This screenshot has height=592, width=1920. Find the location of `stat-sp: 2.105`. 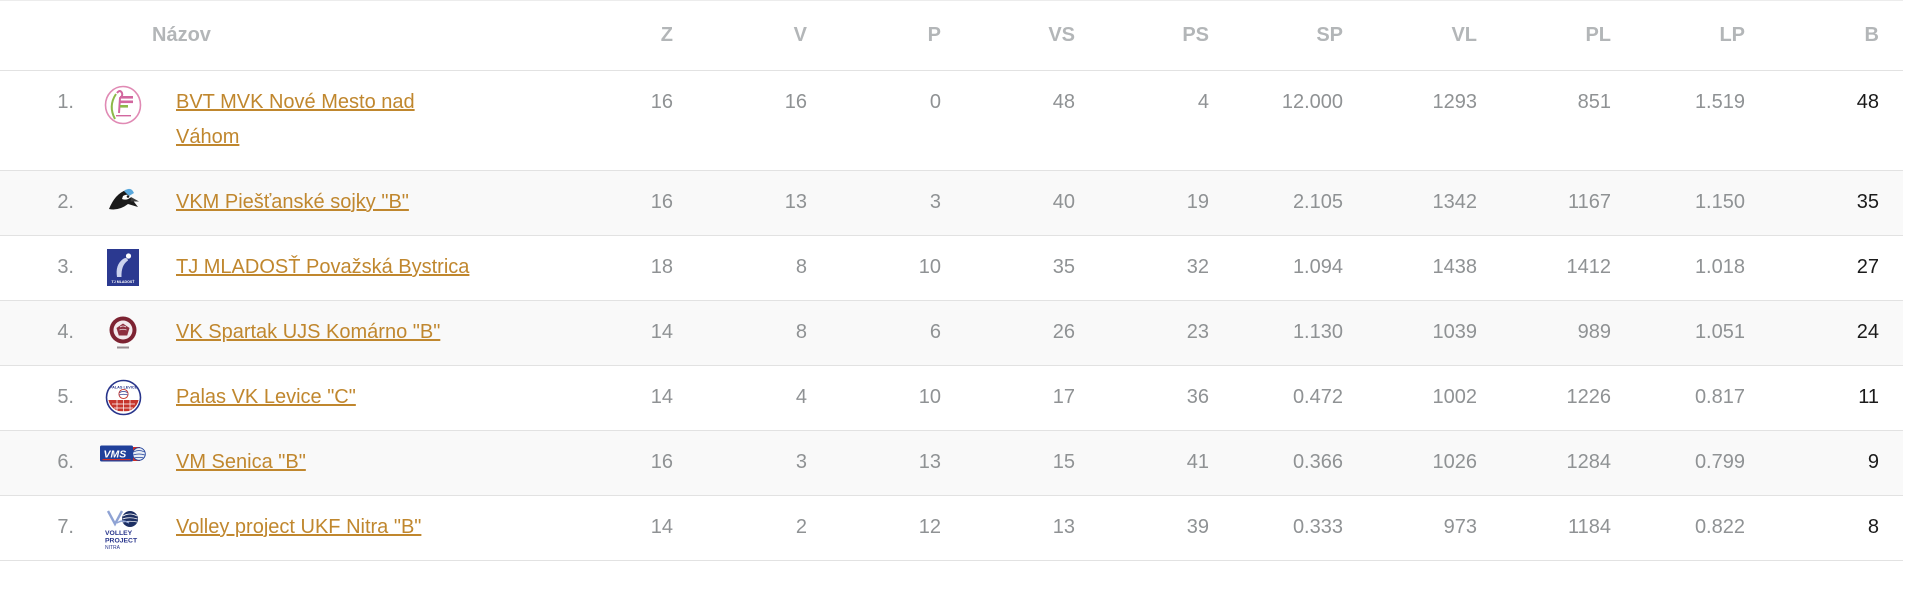

stat-sp: 2.105 is located at coordinates (1317, 202).